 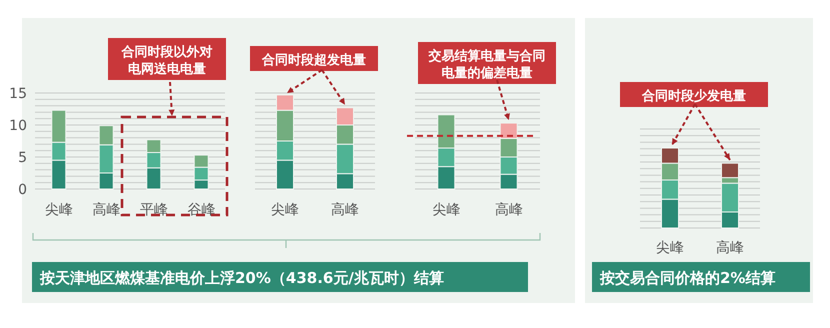 I want to click on y-tick-label: 15, so click(x=18, y=94).